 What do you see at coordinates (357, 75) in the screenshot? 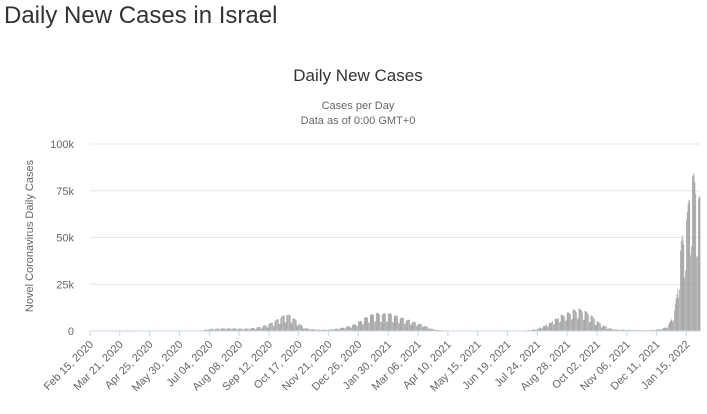
I see `chart-title: Daily New Cases` at bounding box center [357, 75].